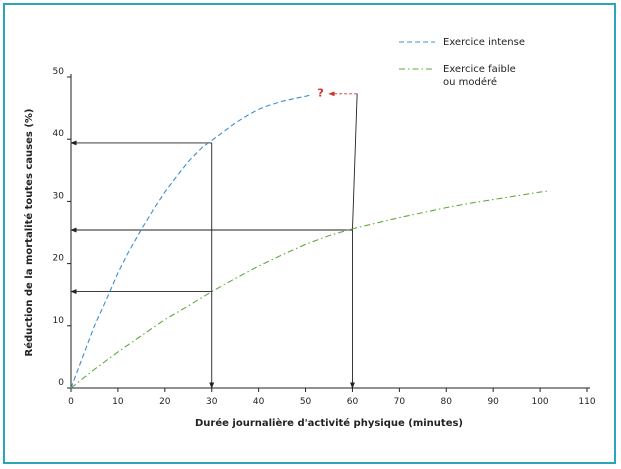 Image resolution: width=621 pixels, height=469 pixels. What do you see at coordinates (165, 402) in the screenshot?
I see `x-tick-label: 20` at bounding box center [165, 402].